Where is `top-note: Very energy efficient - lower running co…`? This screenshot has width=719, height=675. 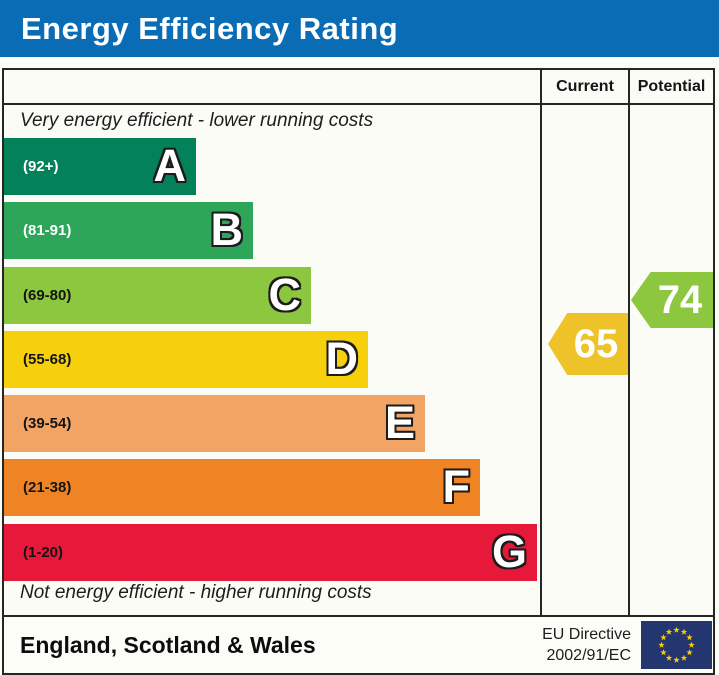
top-note: Very energy efficient - lower running co… is located at coordinates (197, 120).